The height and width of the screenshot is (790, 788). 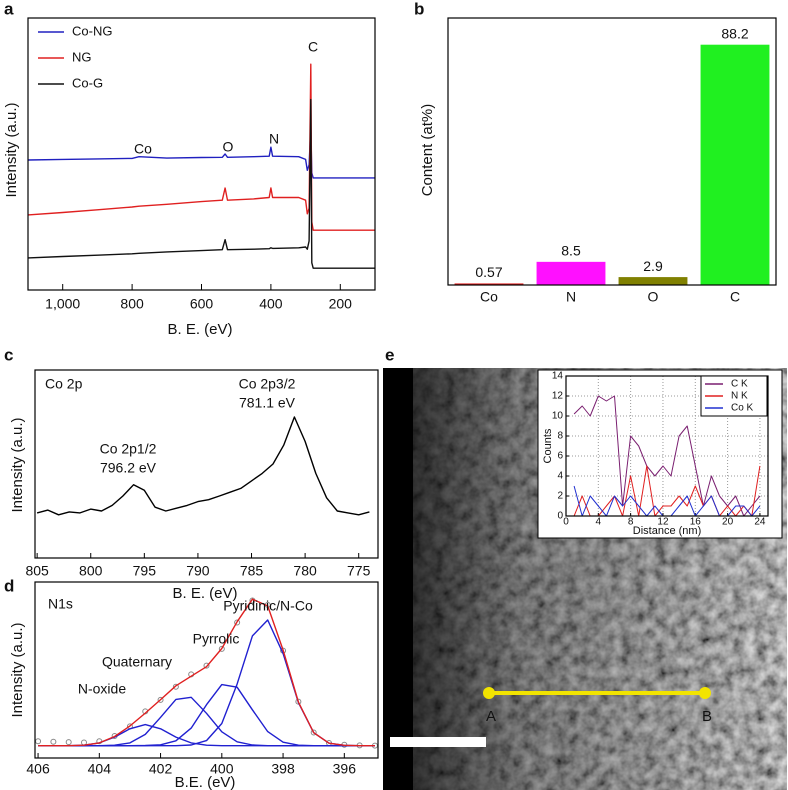 I want to click on x-tick-label: 790, so click(x=198, y=571).